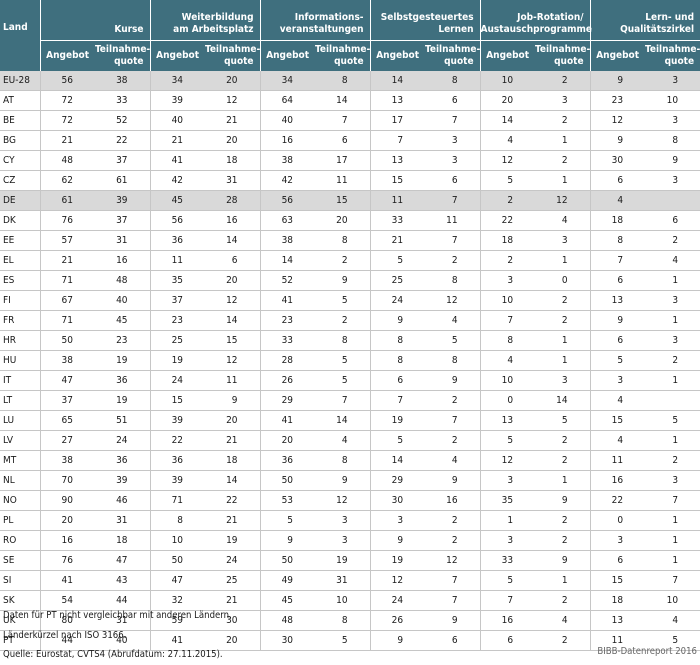 The image size is (700, 665). I want to click on cell-teilnahmequote: 48, so click(123, 280).